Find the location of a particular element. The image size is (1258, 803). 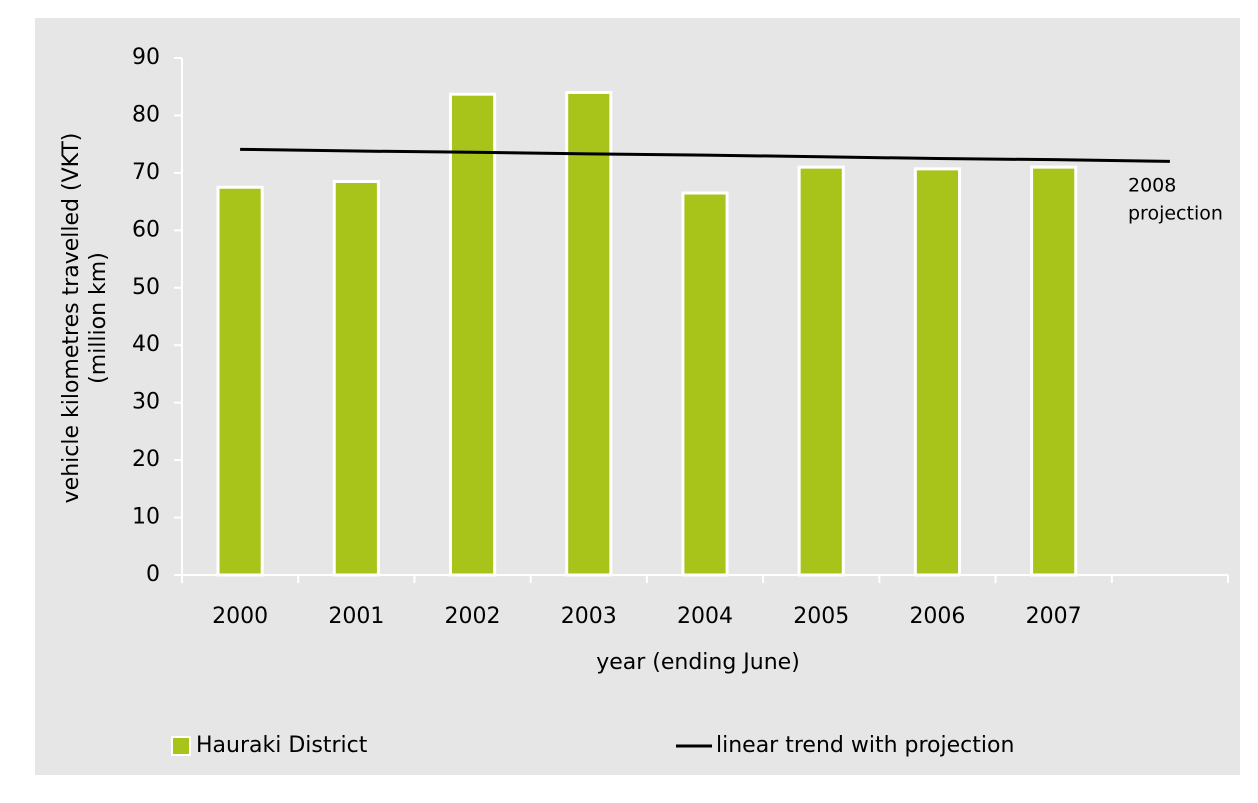

legend-label: linear trend with projection is located at coordinates (865, 745).